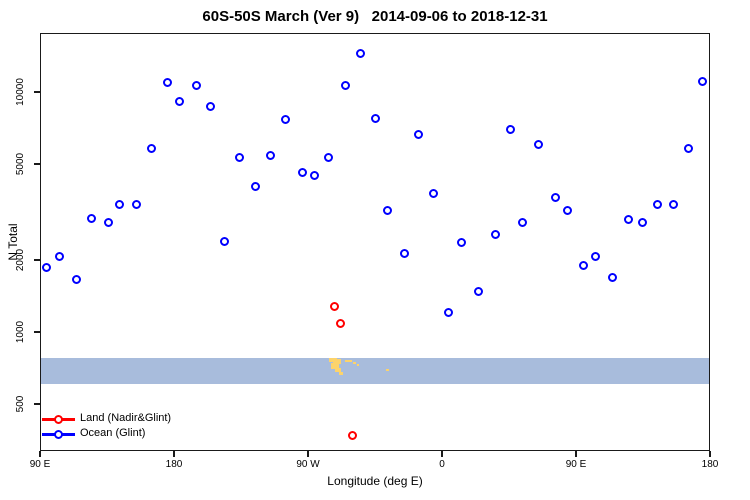 The height and width of the screenshot is (500, 750). What do you see at coordinates (126, 418) in the screenshot?
I see `legend-land-label: Land (Nadir&Glint)` at bounding box center [126, 418].